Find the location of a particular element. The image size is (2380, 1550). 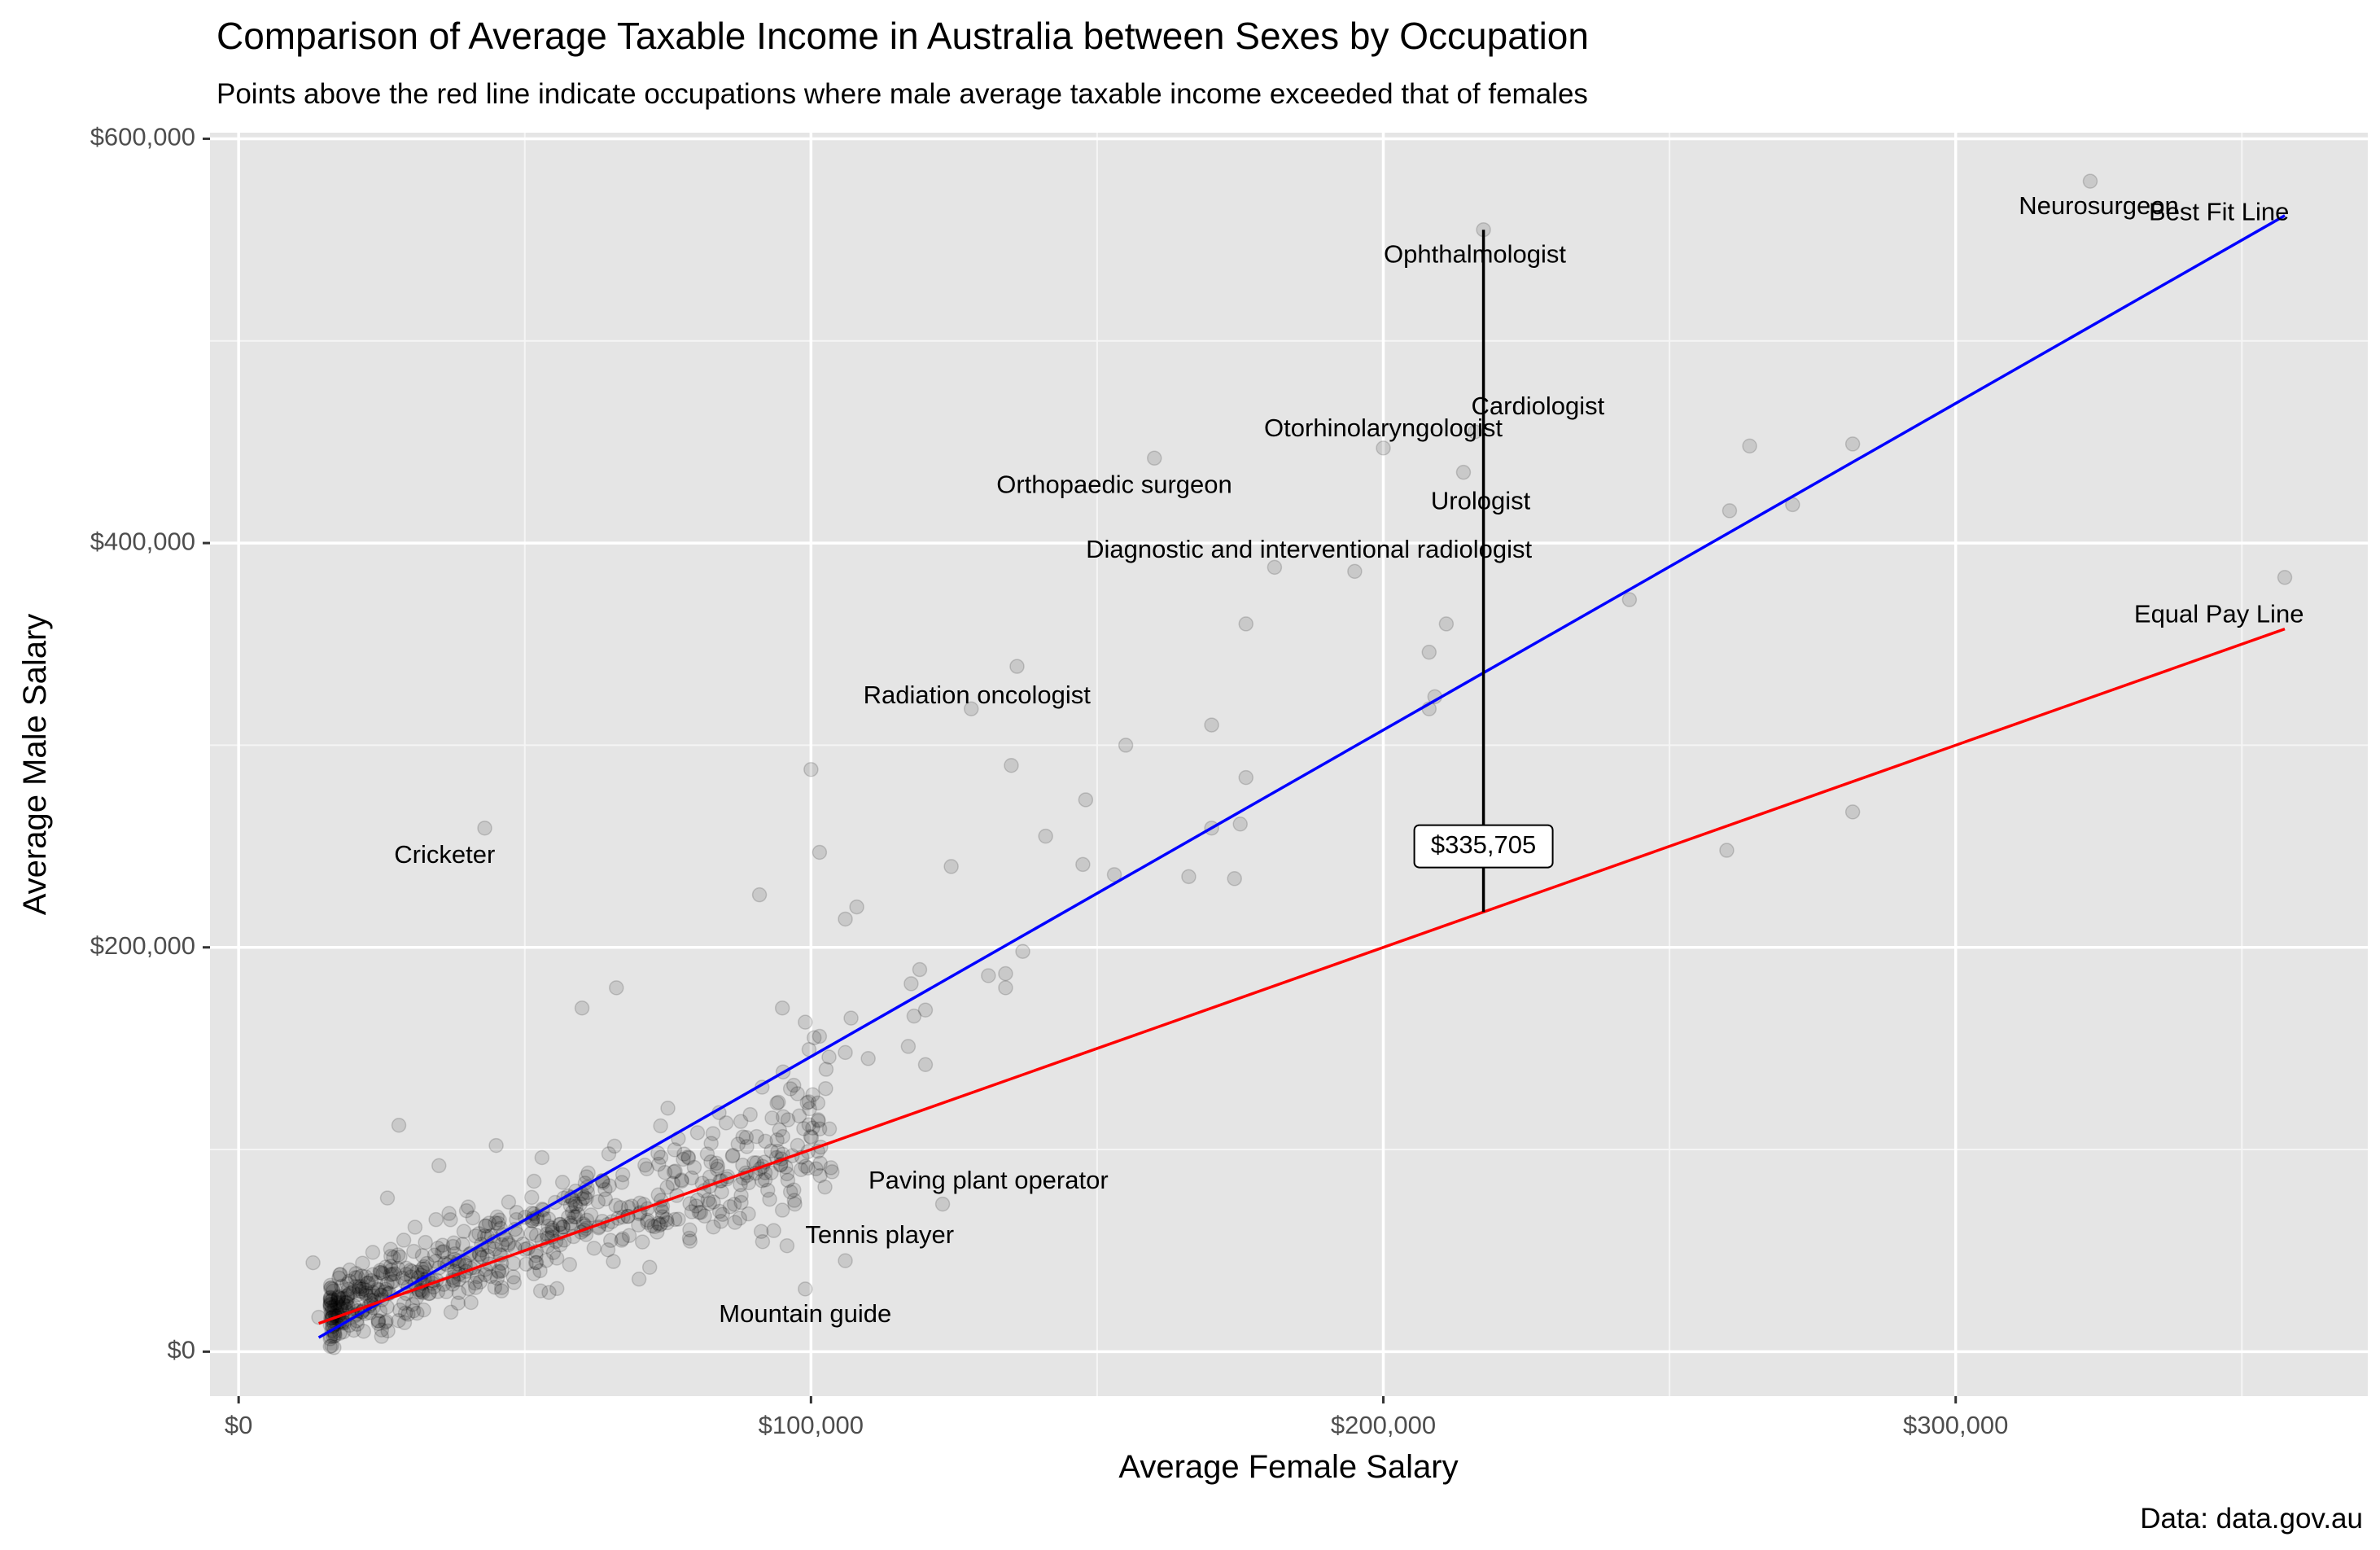

neurosurgeon-label: Neurosurgeon is located at coordinates (2098, 205).